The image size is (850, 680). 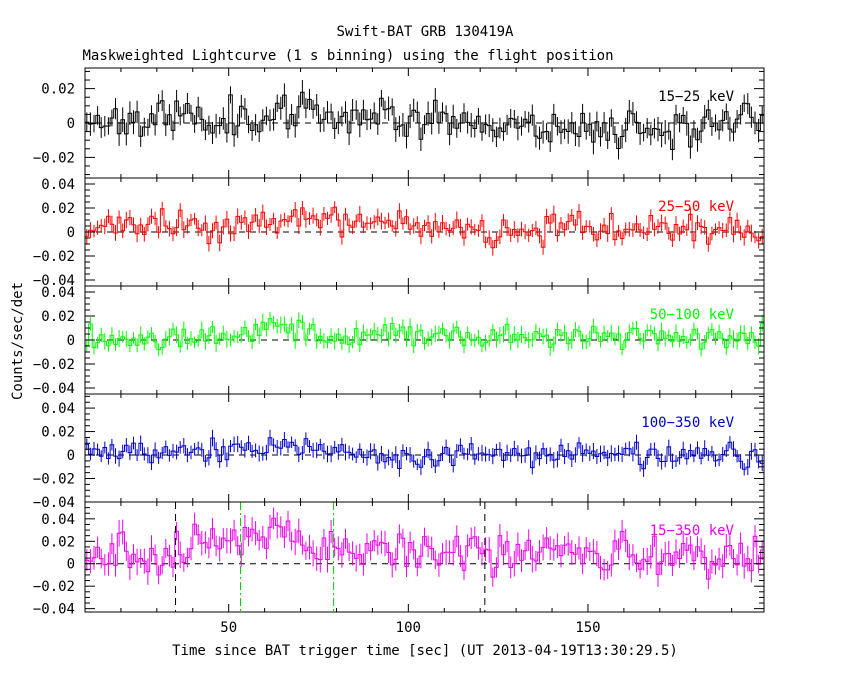 What do you see at coordinates (692, 315) in the screenshot?
I see `energy-band-label: 50−100 keV` at bounding box center [692, 315].